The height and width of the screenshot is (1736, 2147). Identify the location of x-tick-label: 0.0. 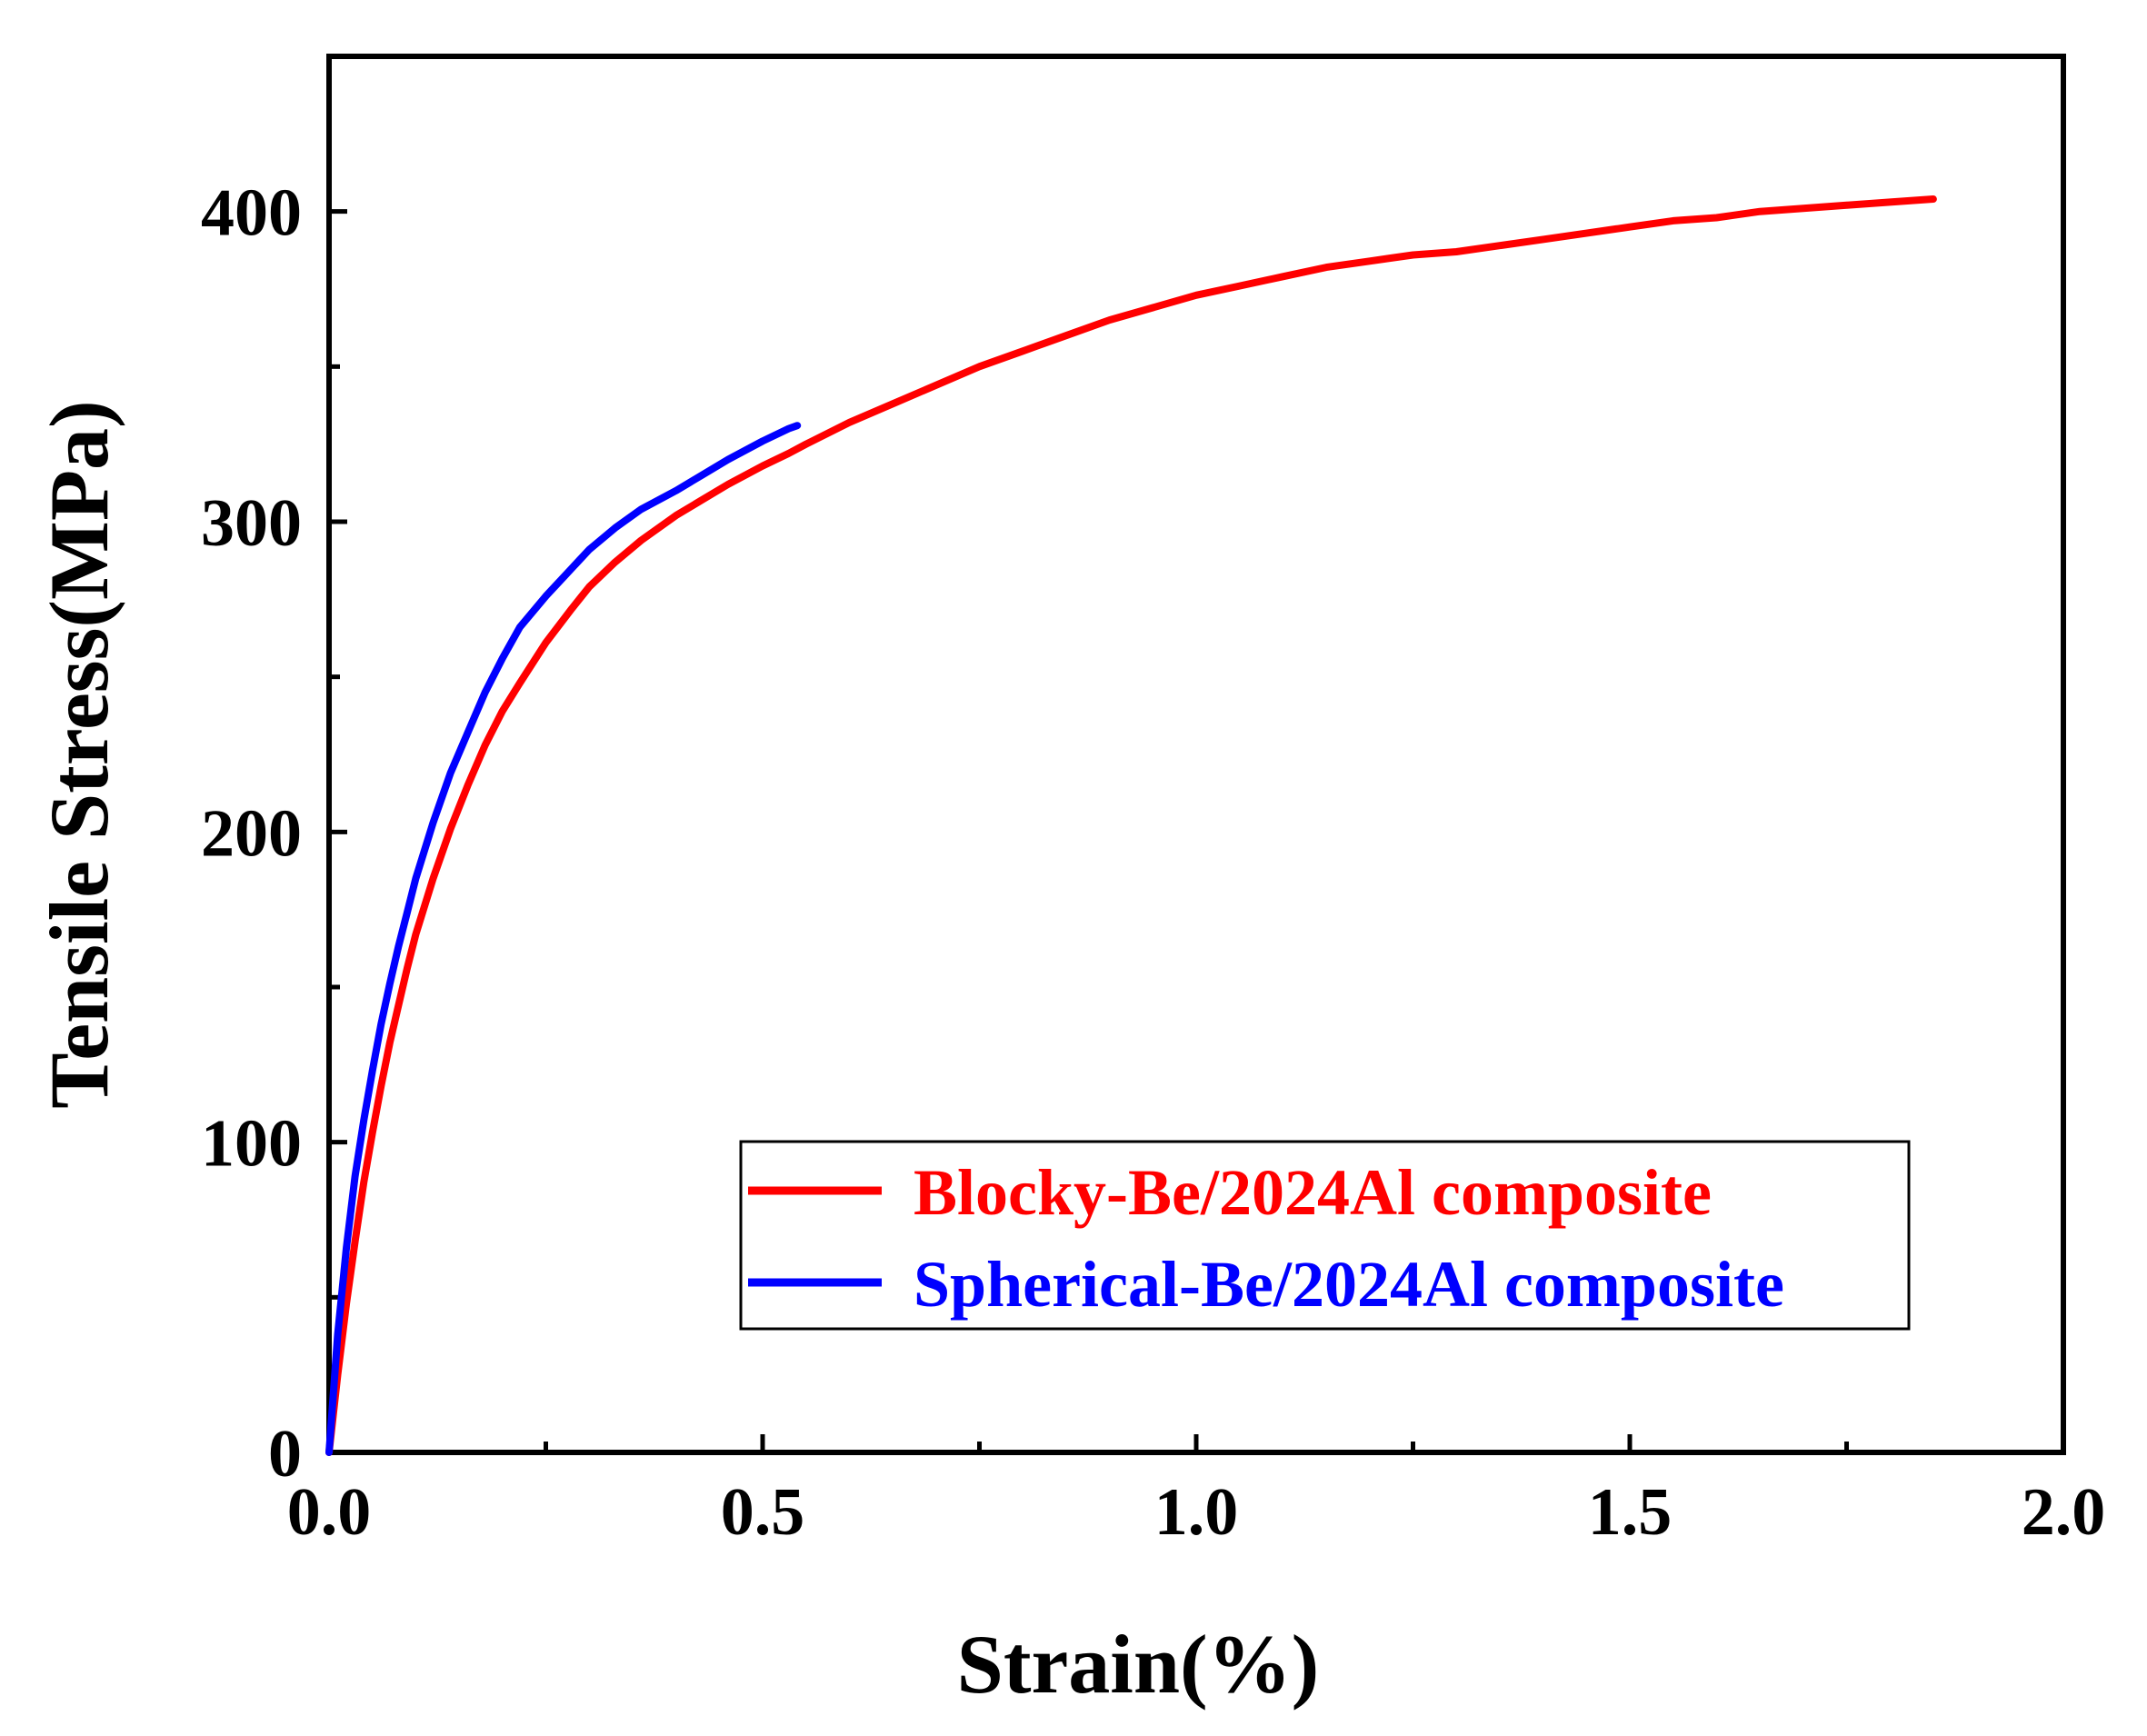
(329, 1513).